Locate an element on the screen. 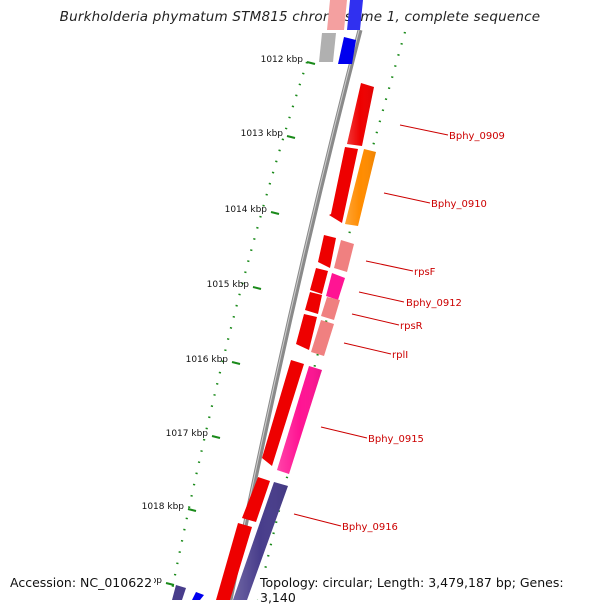 This screenshot has height=605, width=600. gene-red-rpsf is located at coordinates (327, 251).